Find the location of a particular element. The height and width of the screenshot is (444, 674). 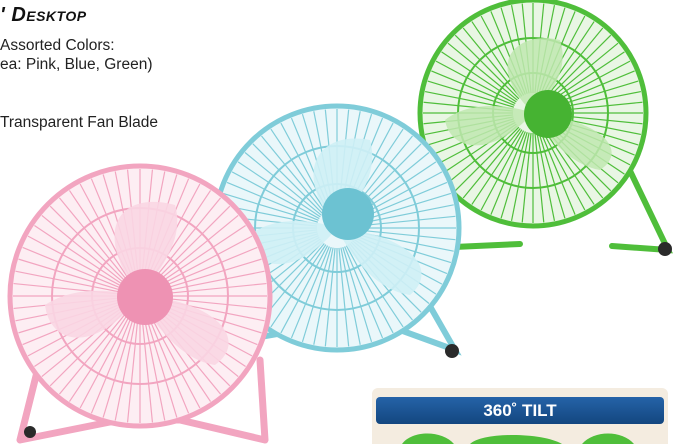

tilt-thumbnails is located at coordinates (518, 438).